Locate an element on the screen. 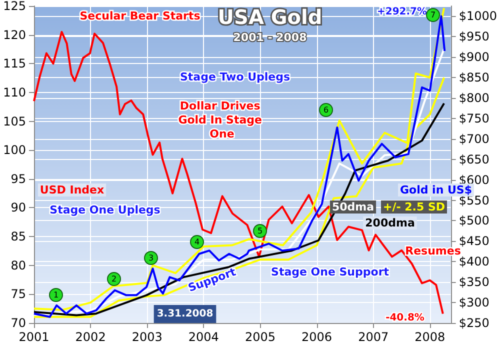 The height and width of the screenshot is (350, 500). annotation: Secular Bear Starts is located at coordinates (140, 16).